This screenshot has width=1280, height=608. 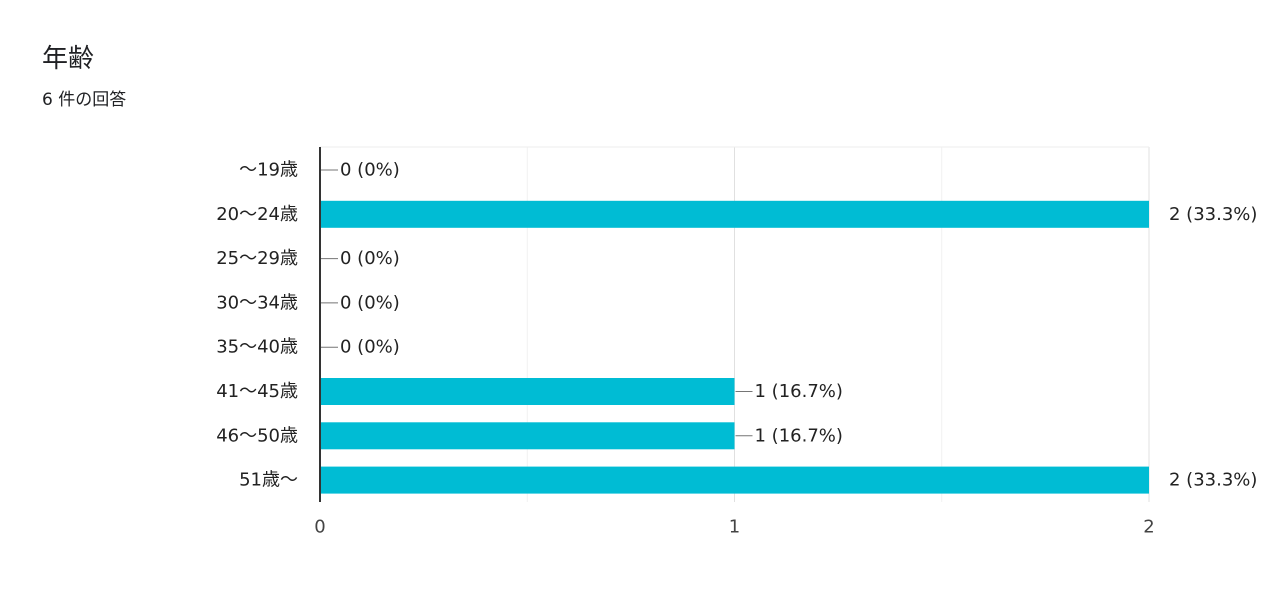 I want to click on x-tick-label: 2, so click(x=1148, y=527).